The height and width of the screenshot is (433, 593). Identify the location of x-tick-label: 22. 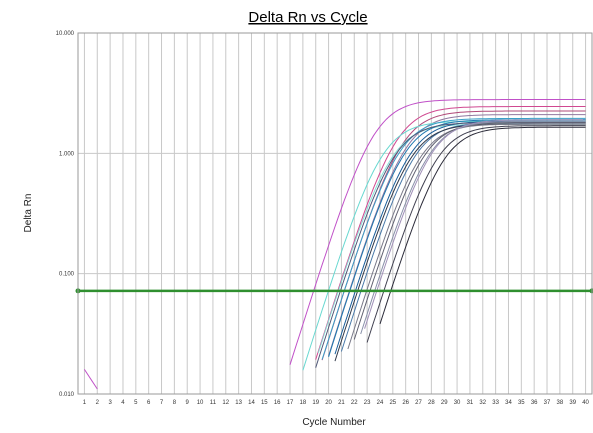
(354, 403).